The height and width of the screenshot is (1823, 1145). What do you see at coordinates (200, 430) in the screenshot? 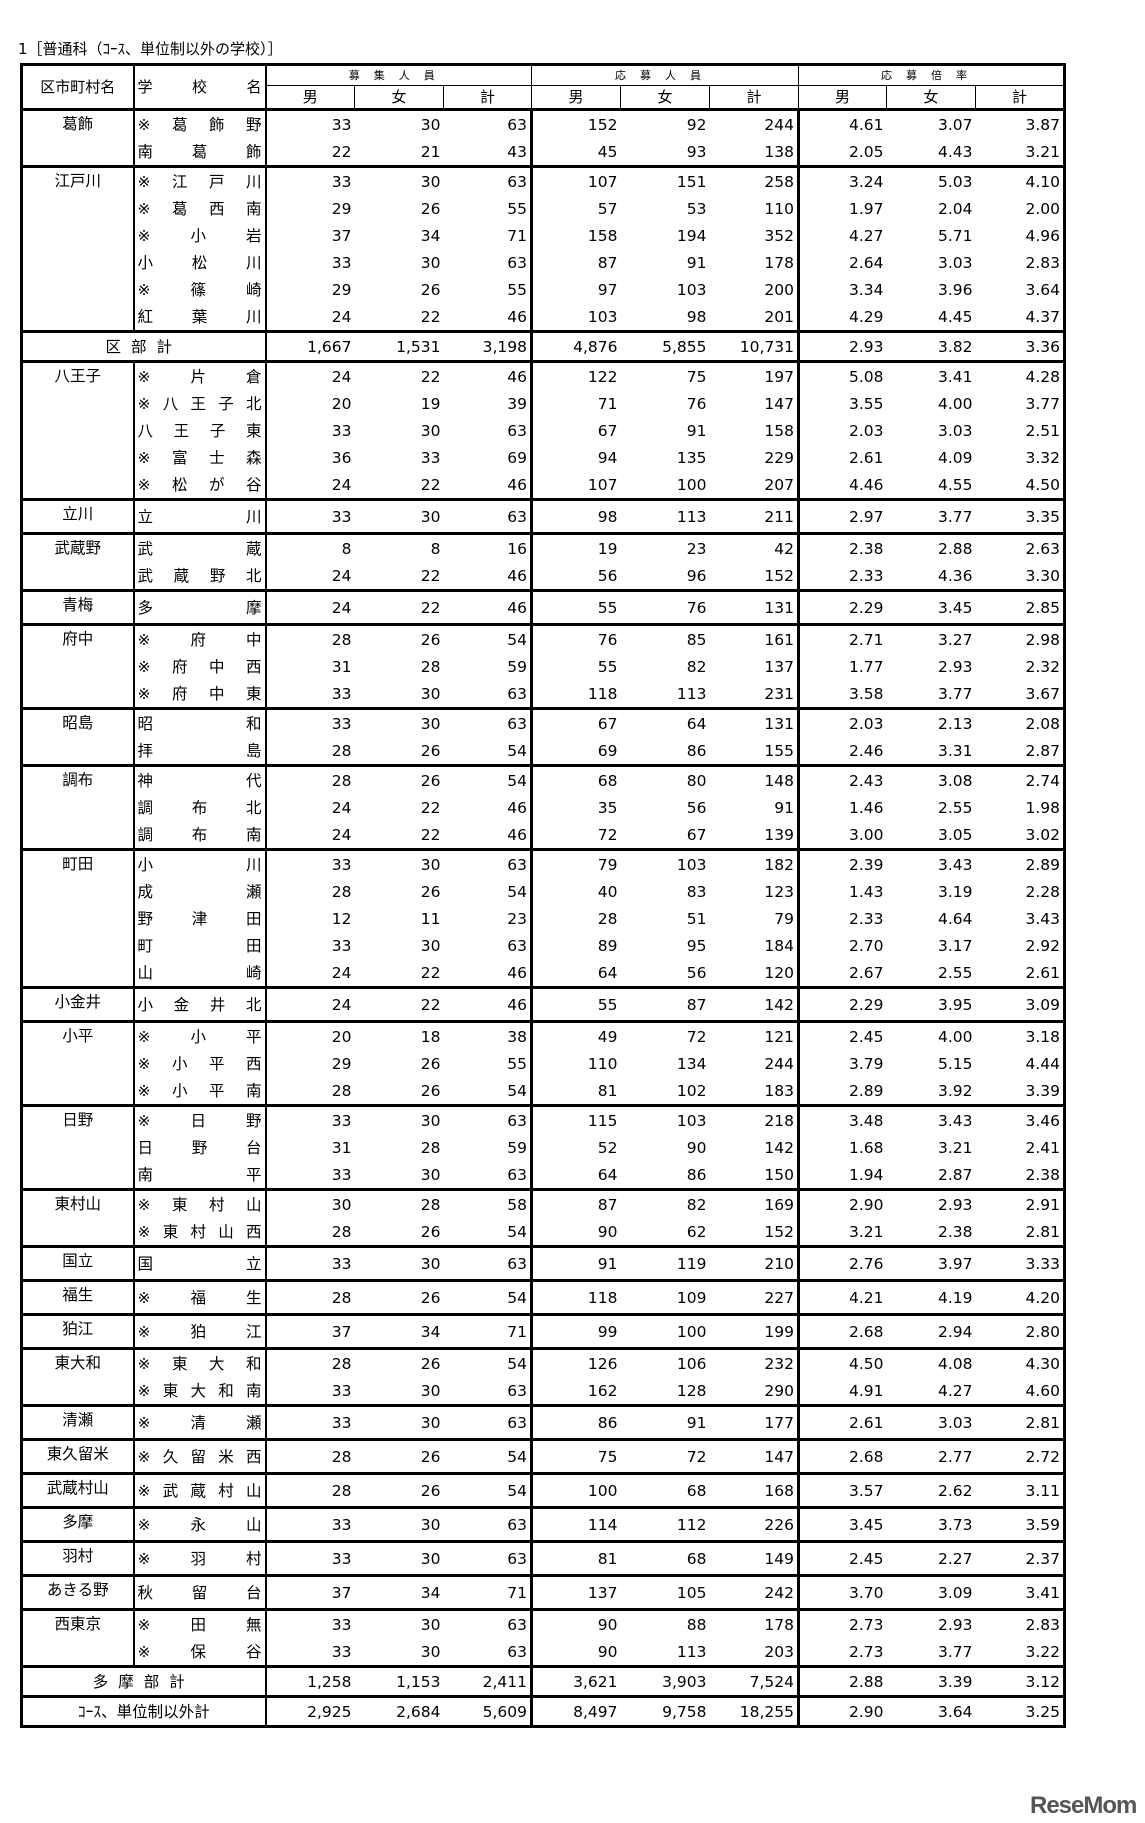
I see `school-name: 八王子東` at bounding box center [200, 430].